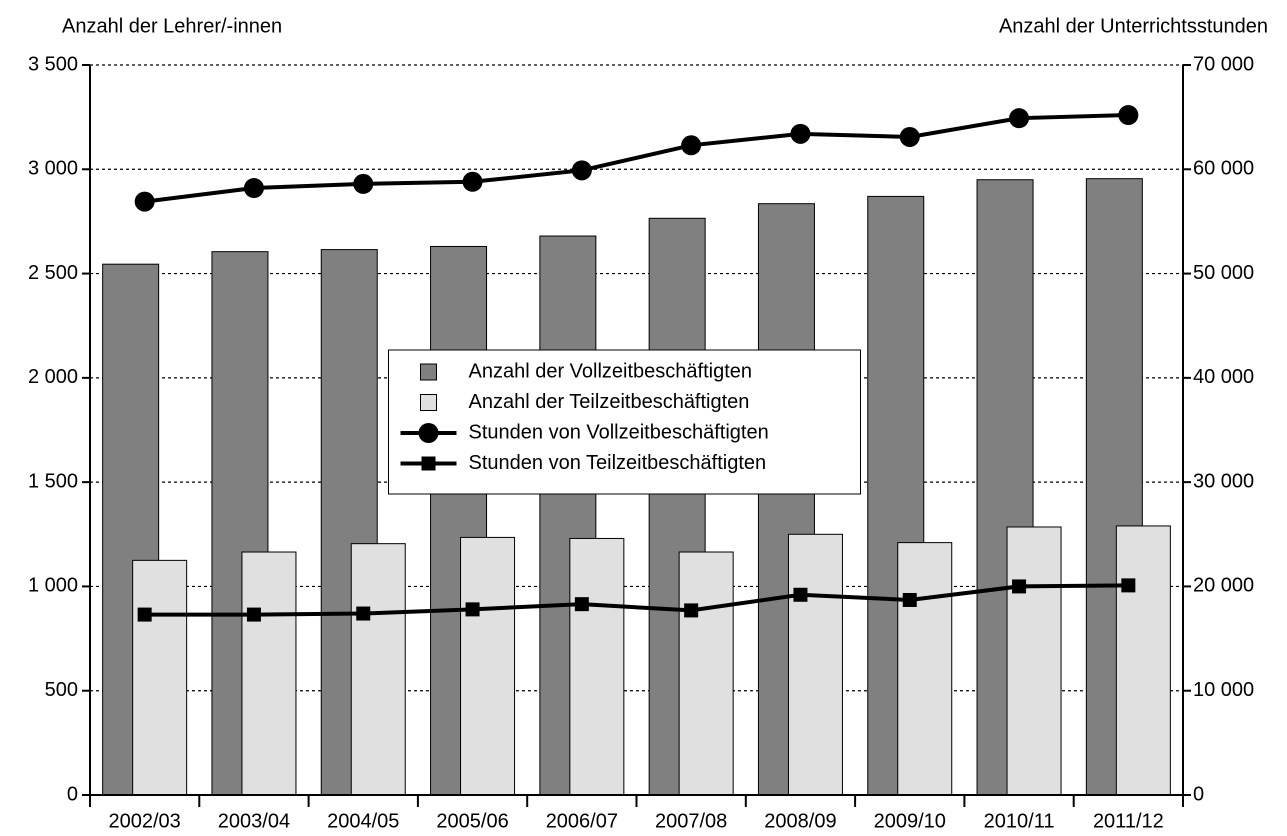 The height and width of the screenshot is (836, 1287). I want to click on legend-label: Stunden von Teilzeitbeschäftigten, so click(618, 463).